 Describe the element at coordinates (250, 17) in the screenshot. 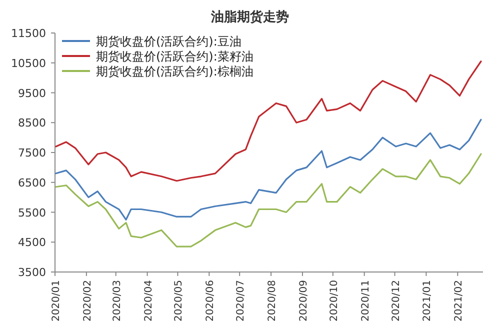

I see `title: 油脂期货走势` at that location.